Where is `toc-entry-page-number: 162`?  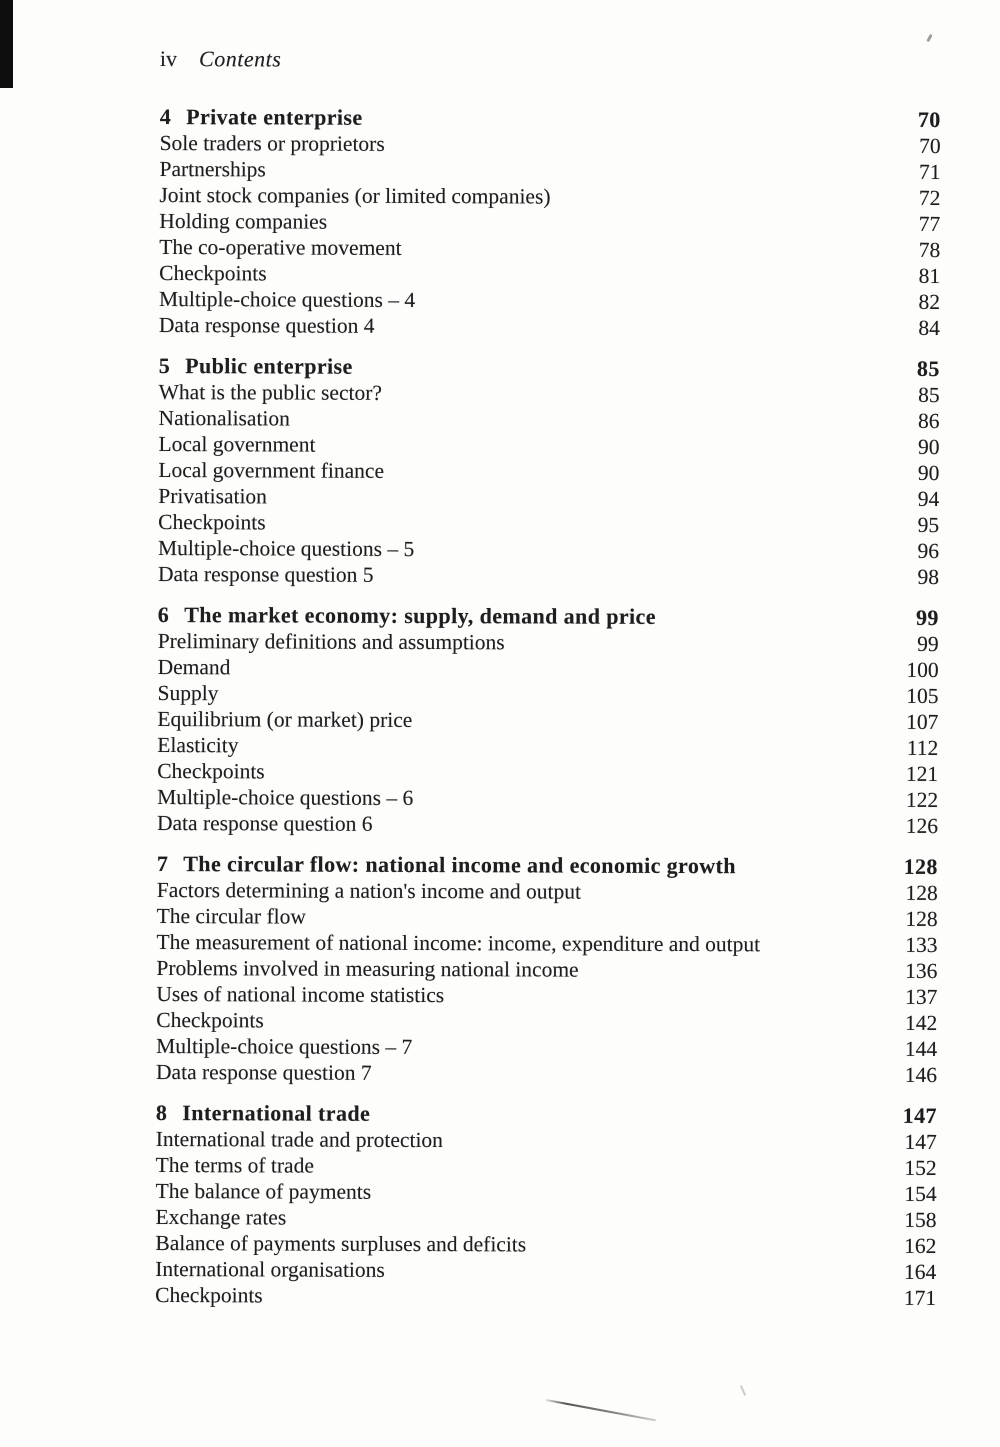 toc-entry-page-number: 162 is located at coordinates (920, 1245).